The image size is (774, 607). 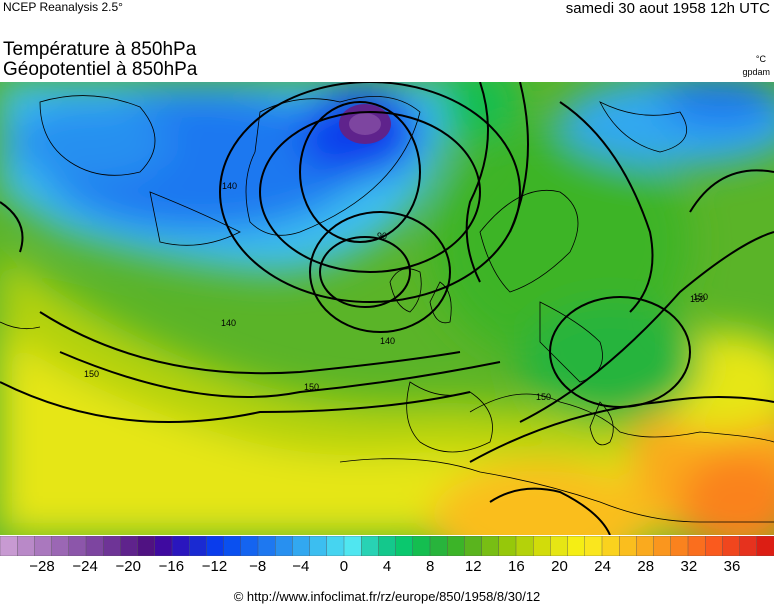 What do you see at coordinates (258, 566) in the screenshot?
I see `color-scale-tick-label: −8` at bounding box center [258, 566].